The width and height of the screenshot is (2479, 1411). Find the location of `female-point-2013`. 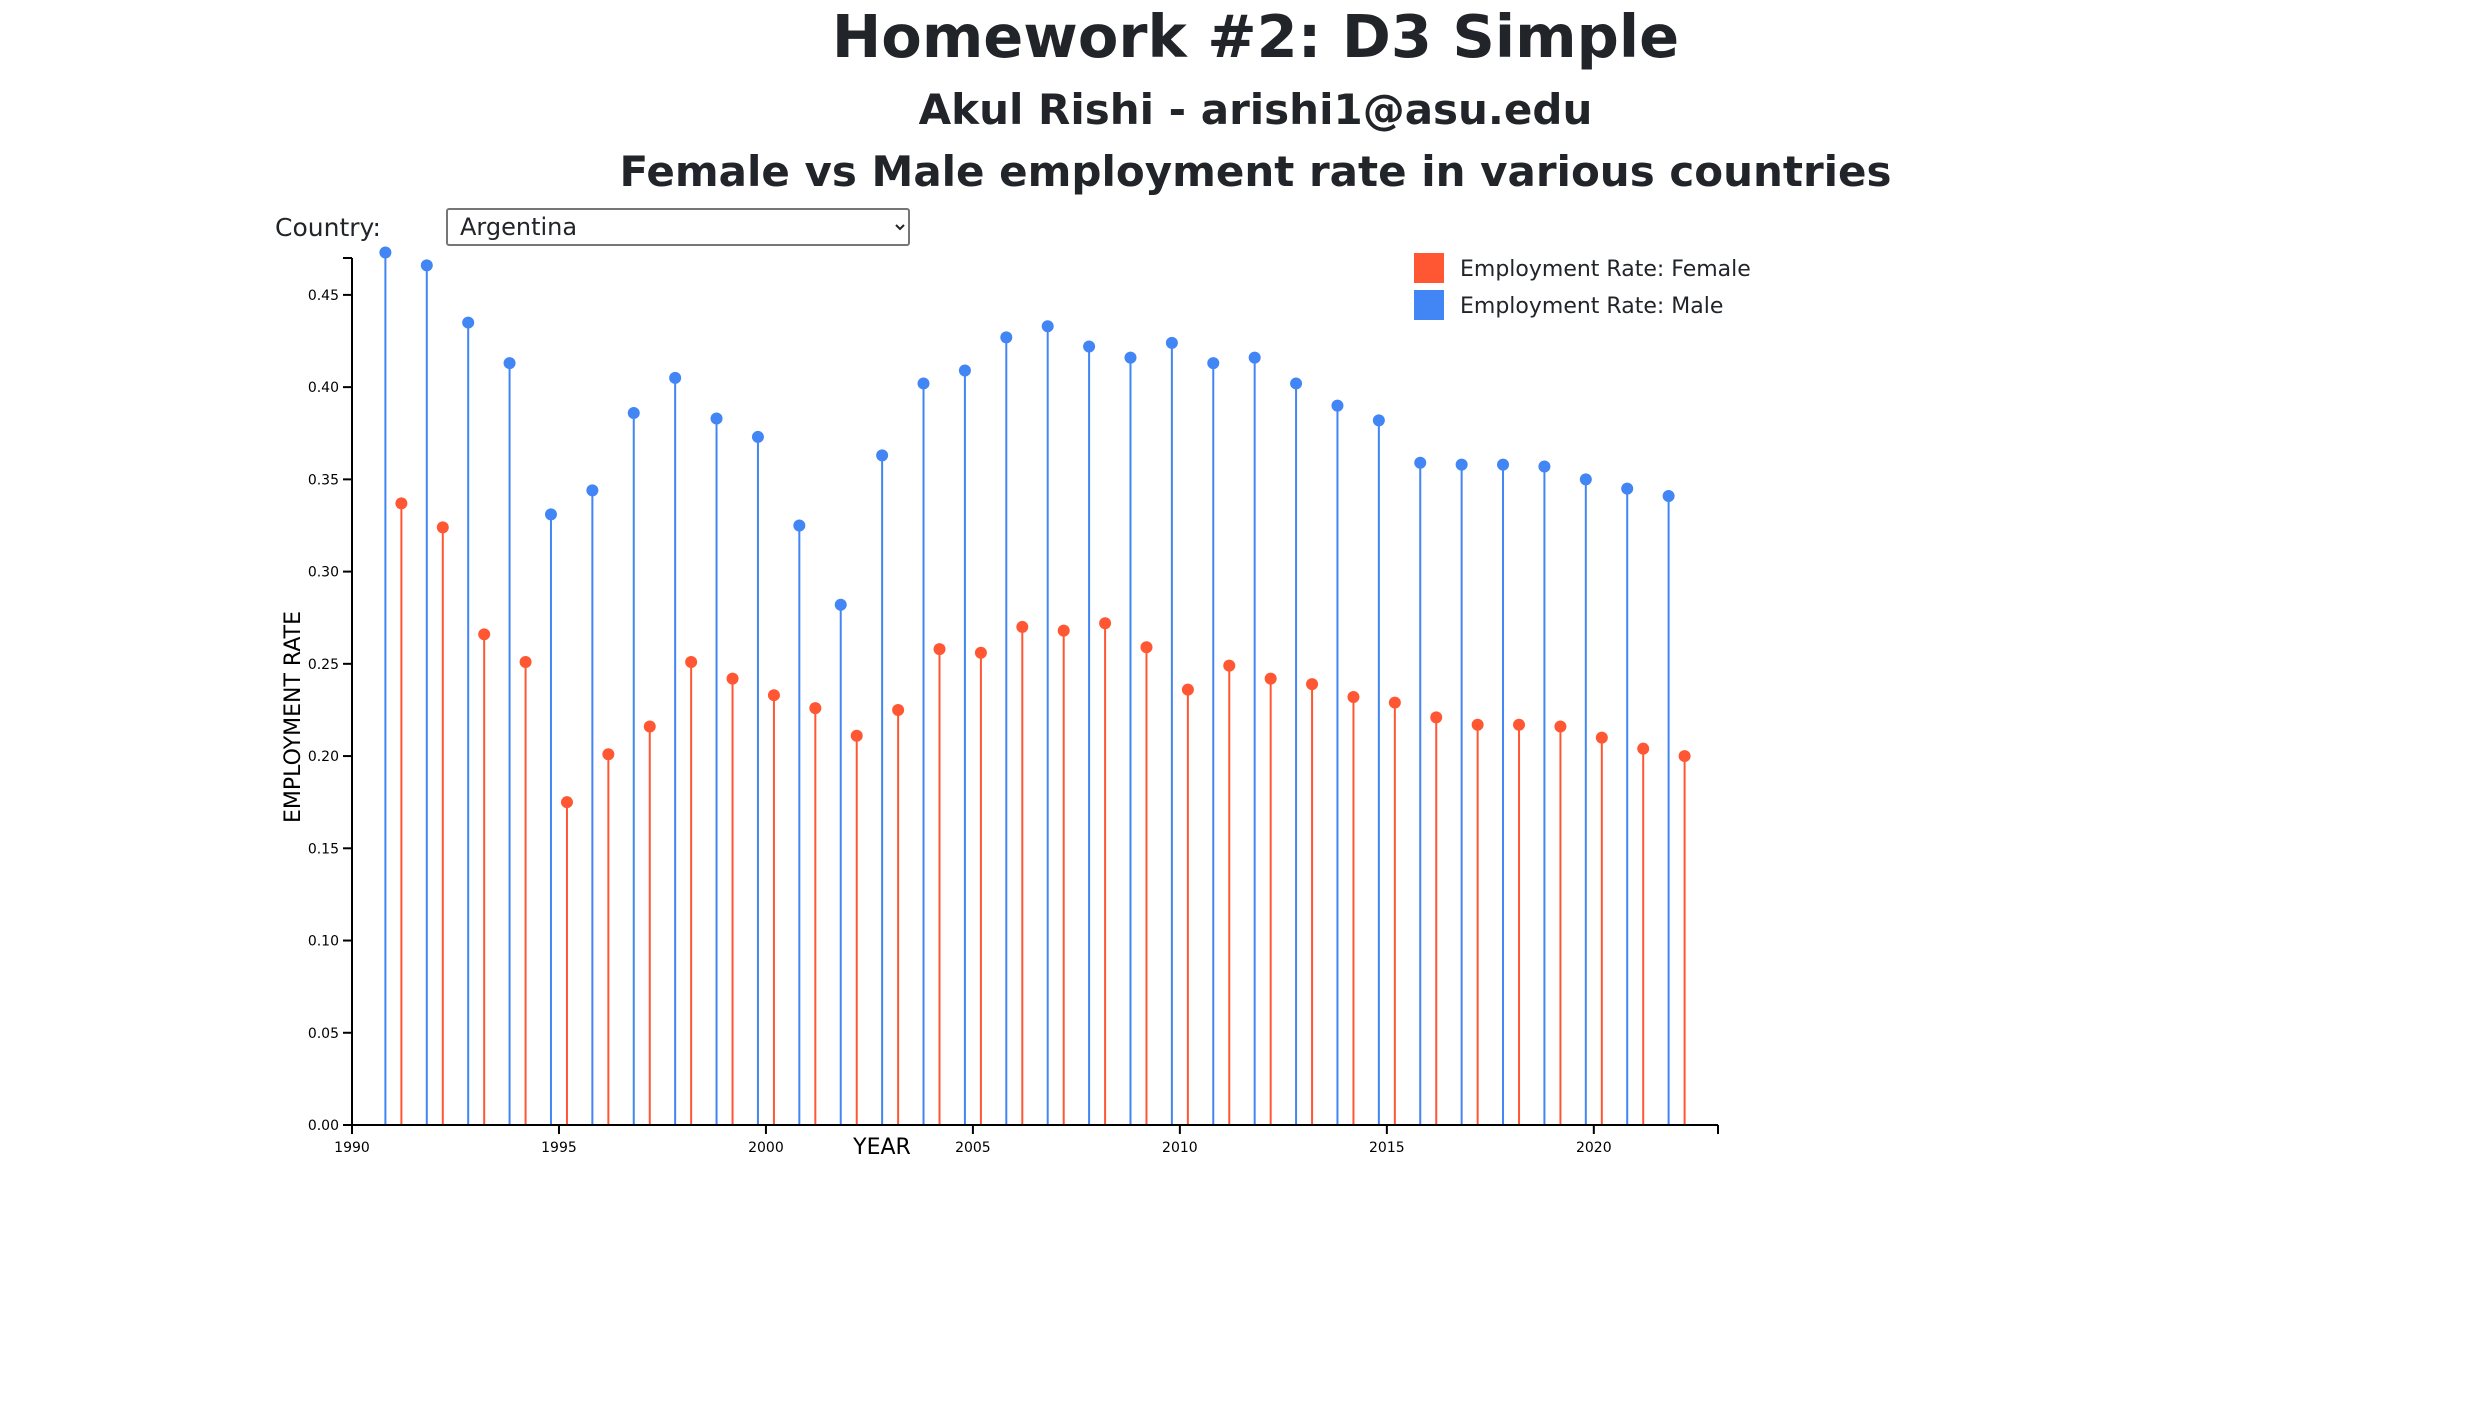

female-point-2013 is located at coordinates (1312, 684).